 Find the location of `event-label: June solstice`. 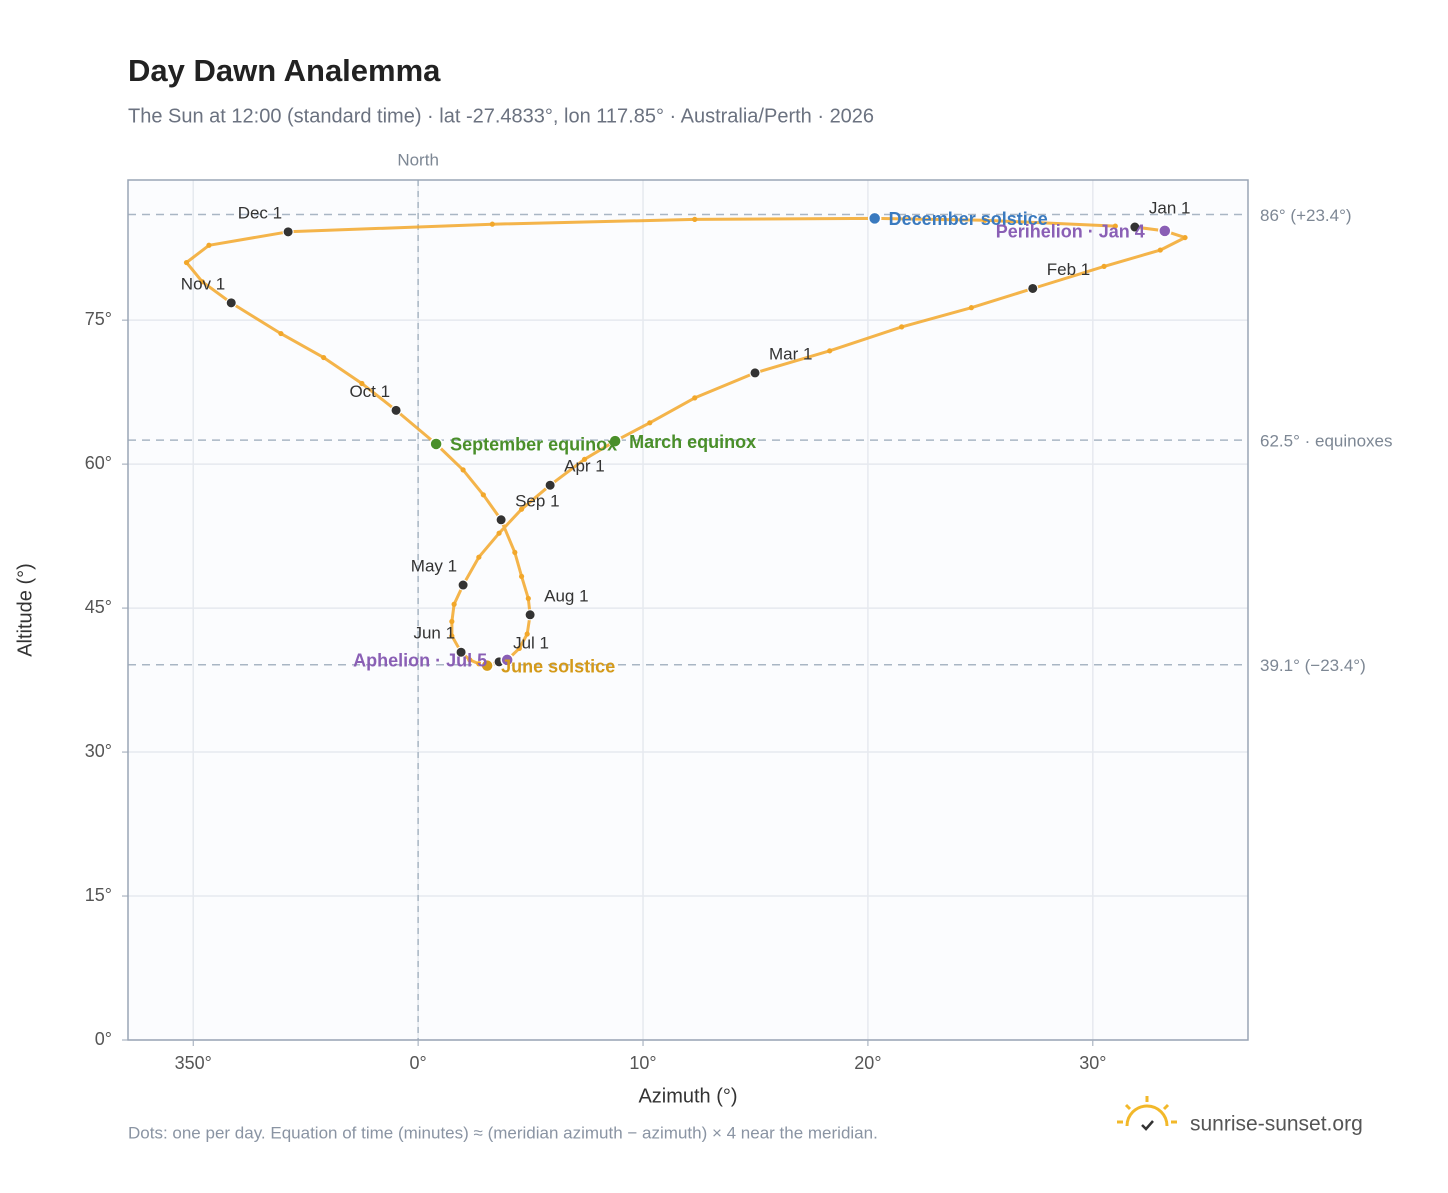

event-label: June solstice is located at coordinates (558, 666).